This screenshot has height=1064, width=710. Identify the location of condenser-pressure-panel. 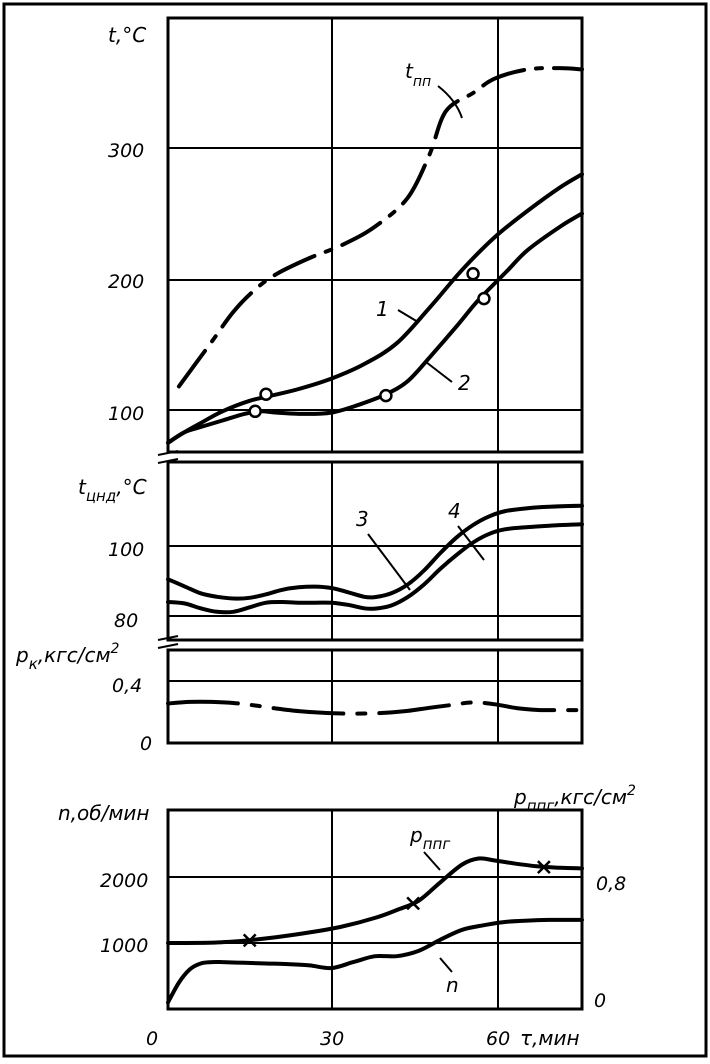
(375, 696).